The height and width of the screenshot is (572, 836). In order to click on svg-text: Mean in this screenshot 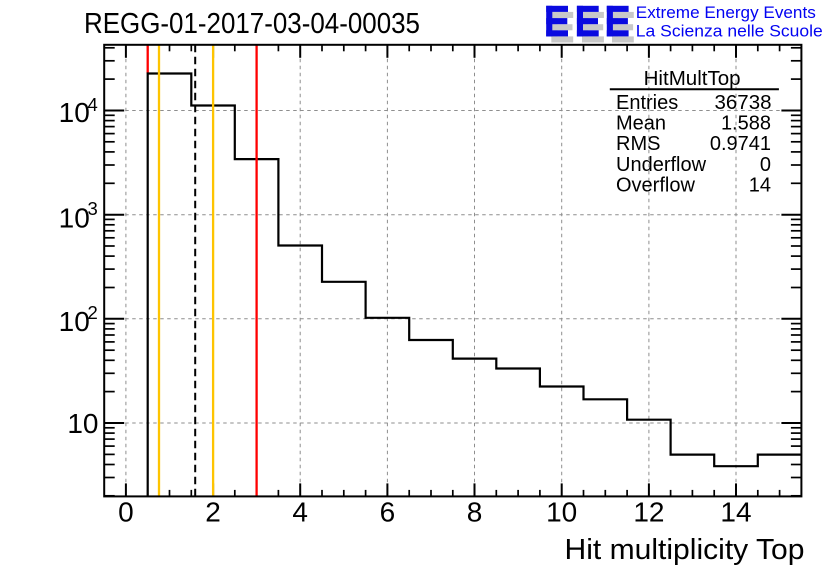, I will do `click(641, 124)`.